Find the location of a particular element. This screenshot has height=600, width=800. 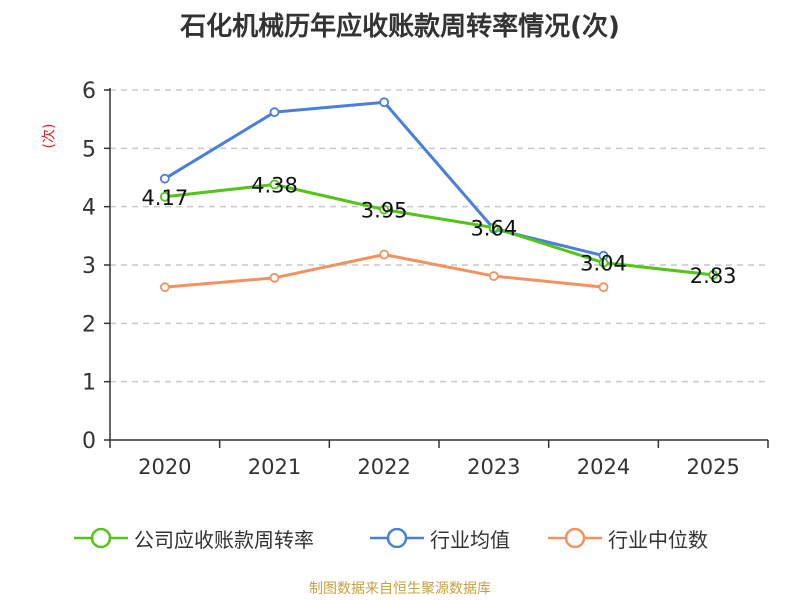

legend-item-company: 公司应收账款周转率 is located at coordinates (194, 538).